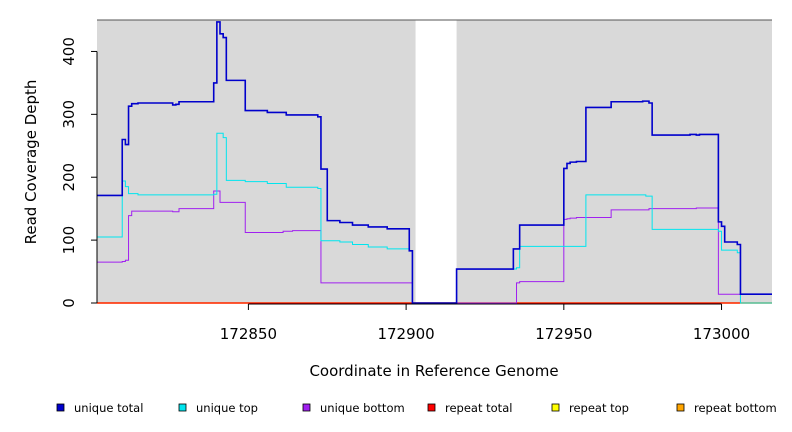 The image size is (792, 432). Describe the element at coordinates (248, 334) in the screenshot. I see `x-tick-label: 172850` at that location.